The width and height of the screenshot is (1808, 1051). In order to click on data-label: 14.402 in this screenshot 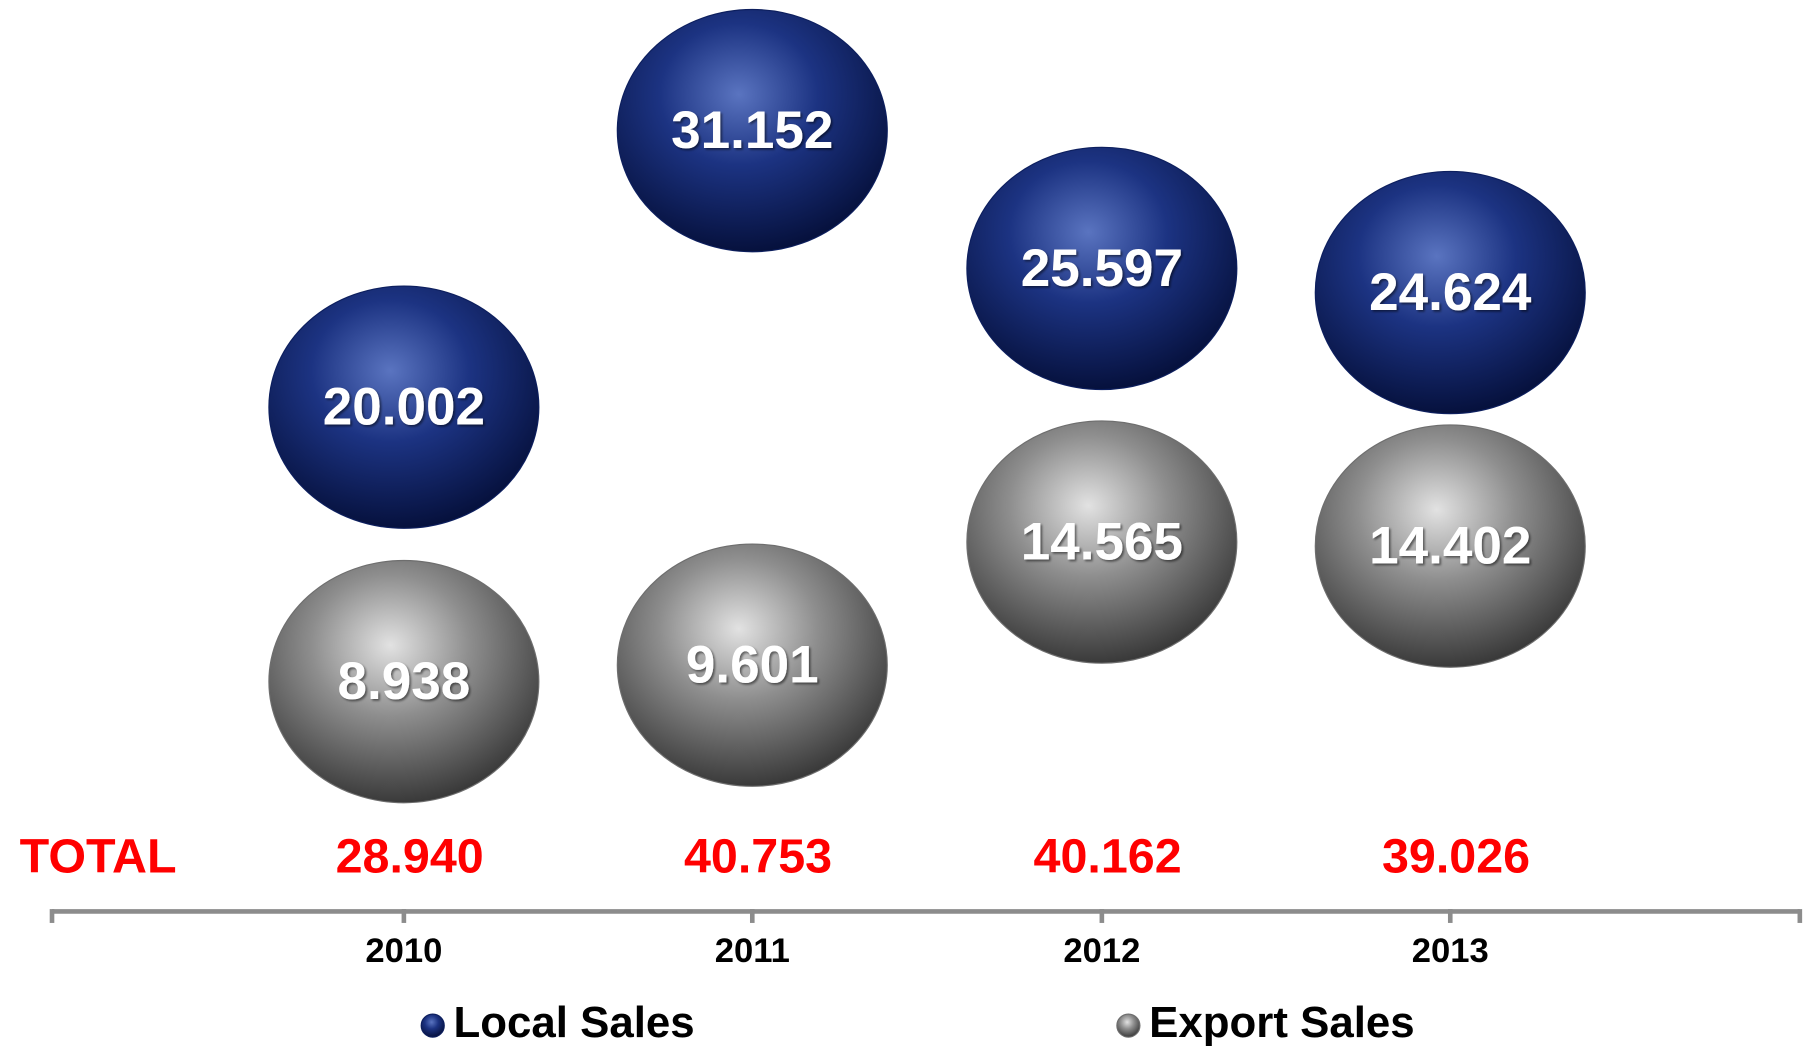, I will do `click(1450, 546)`.